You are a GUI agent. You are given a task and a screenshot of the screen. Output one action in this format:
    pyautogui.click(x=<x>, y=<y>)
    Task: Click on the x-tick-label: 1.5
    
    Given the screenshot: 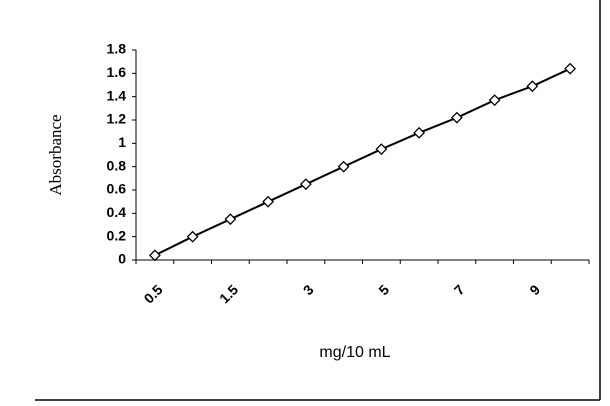 What is the action you would take?
    pyautogui.click(x=228, y=293)
    